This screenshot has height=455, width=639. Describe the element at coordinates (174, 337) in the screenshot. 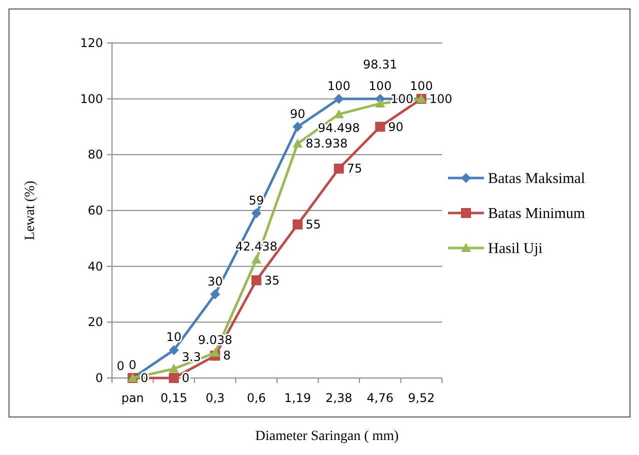

I see `data-label: 10` at that location.